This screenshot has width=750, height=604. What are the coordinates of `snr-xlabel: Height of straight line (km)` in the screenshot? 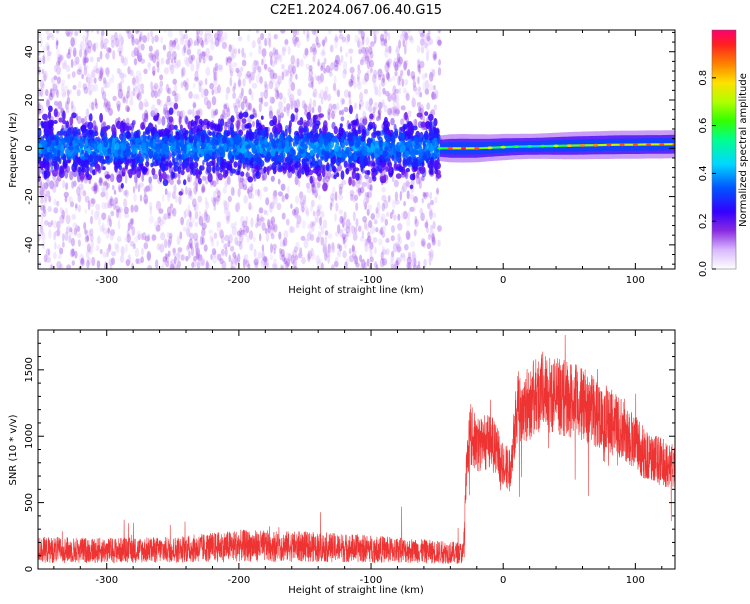 It's located at (356, 590).